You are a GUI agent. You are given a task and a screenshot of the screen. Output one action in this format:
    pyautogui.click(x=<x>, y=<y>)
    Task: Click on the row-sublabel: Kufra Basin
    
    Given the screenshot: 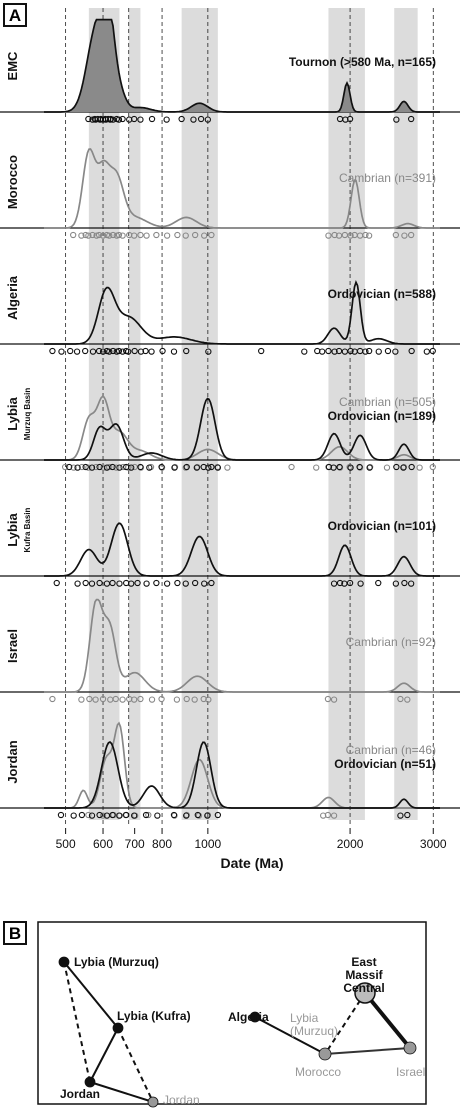 What is the action you would take?
    pyautogui.click(x=27, y=529)
    